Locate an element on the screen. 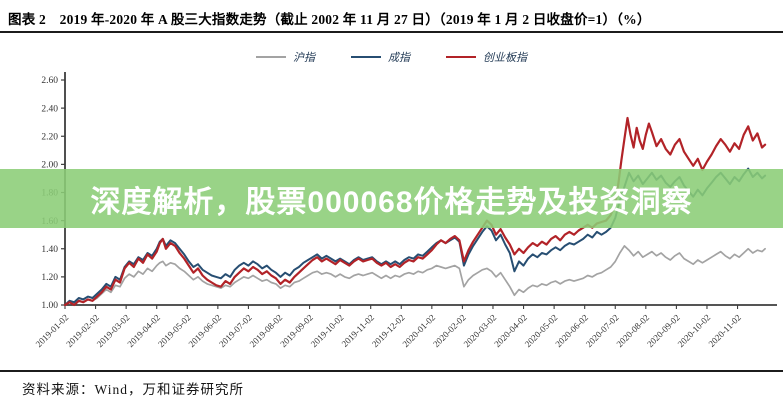 This screenshot has width=783, height=400. y-tick-label: 2.40 is located at coordinates (49, 109).